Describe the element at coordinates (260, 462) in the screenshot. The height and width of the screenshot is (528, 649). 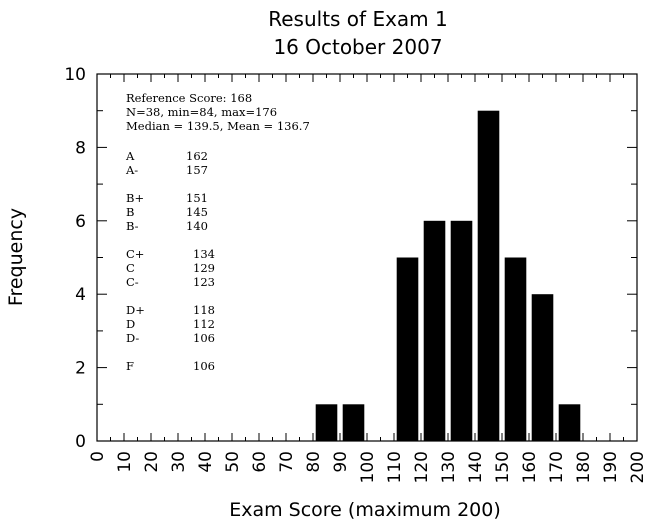
I see `x-tick-label: 60` at that location.